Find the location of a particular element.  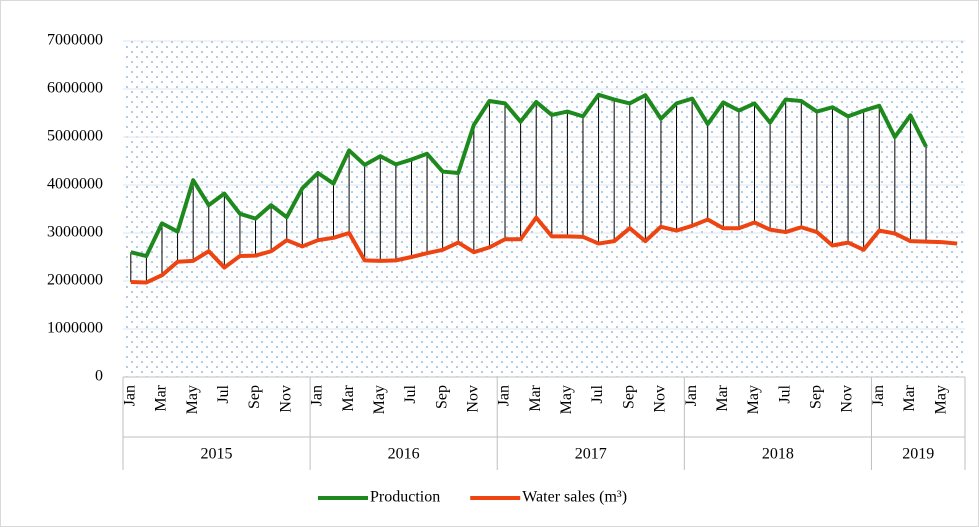

y-tick-label: 0 is located at coordinates (99, 376).